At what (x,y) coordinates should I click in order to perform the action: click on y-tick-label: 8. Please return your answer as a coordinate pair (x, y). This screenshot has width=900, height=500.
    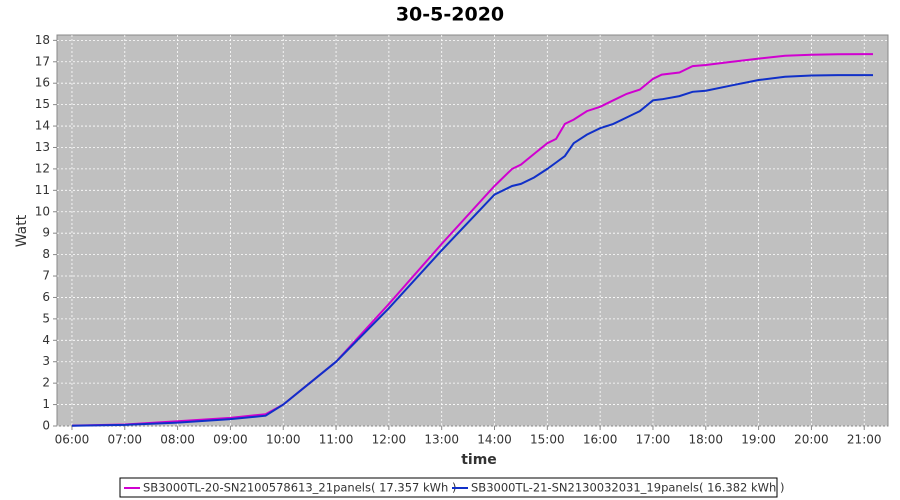
    Looking at the image, I should click on (46, 254).